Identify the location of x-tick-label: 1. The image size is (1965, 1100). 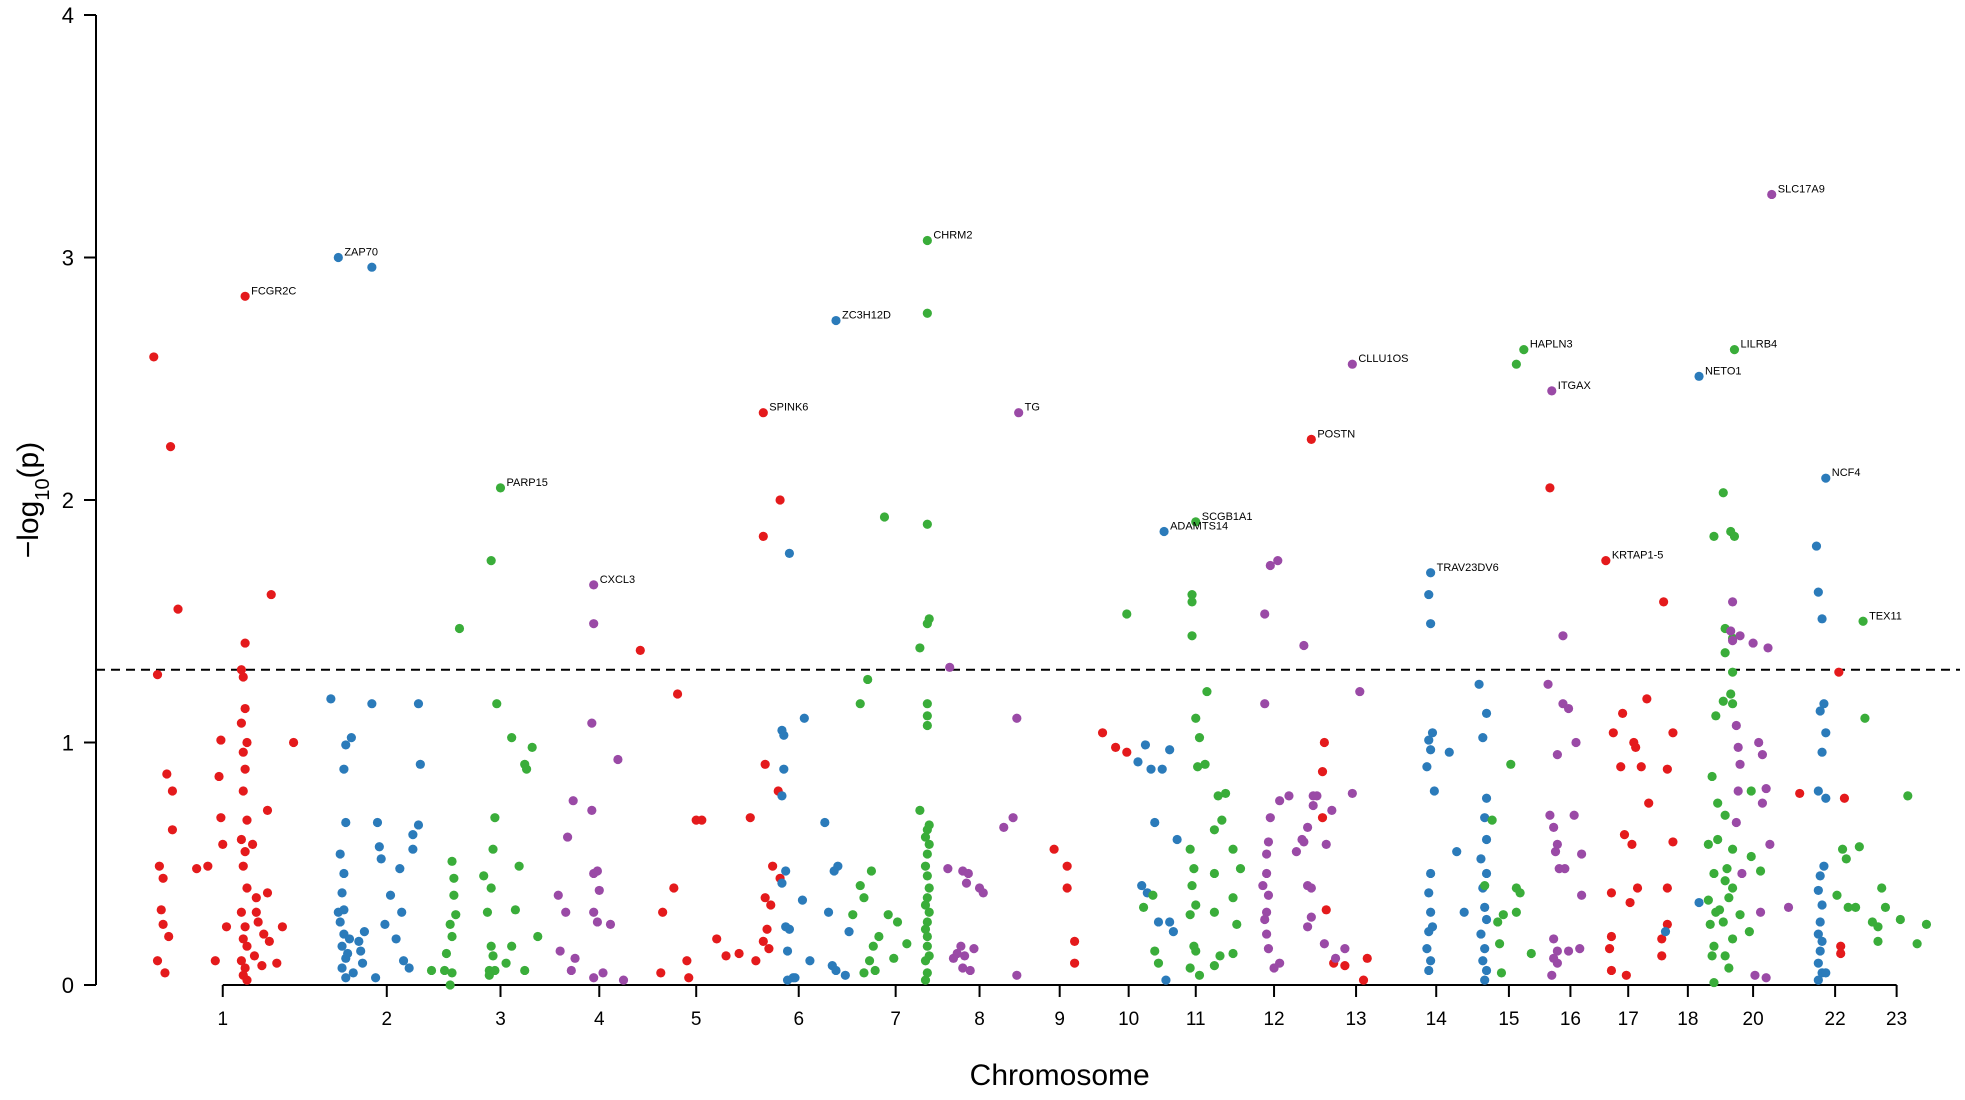
(222, 1019).